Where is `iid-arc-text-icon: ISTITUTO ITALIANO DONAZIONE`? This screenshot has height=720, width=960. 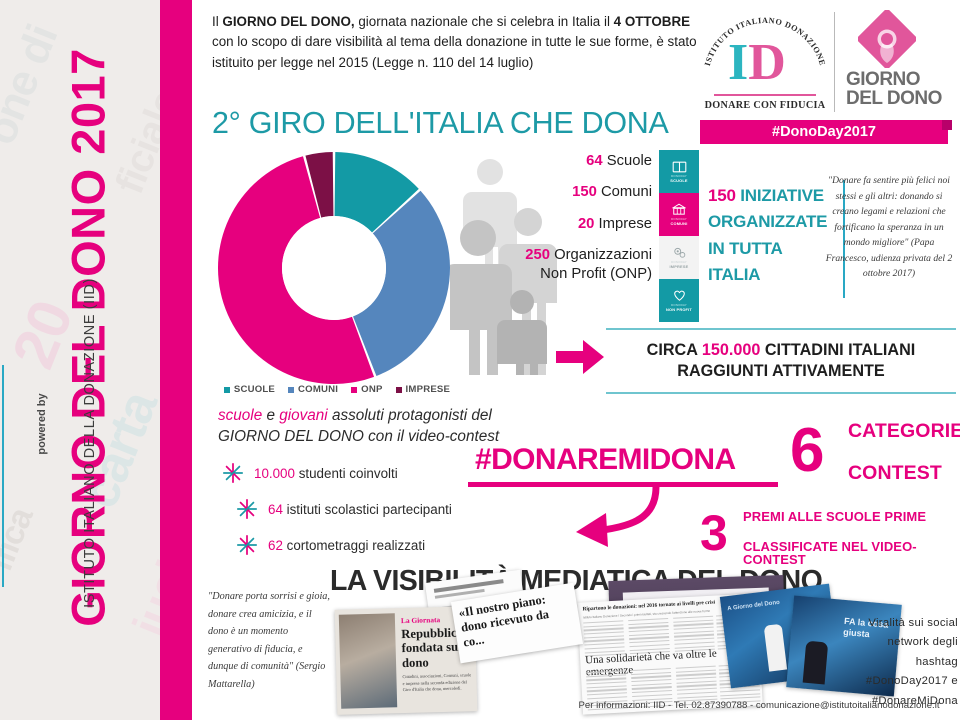
iid-arc-text-icon: ISTITUTO ITALIANO DONAZIONE is located at coordinates (765, 41).